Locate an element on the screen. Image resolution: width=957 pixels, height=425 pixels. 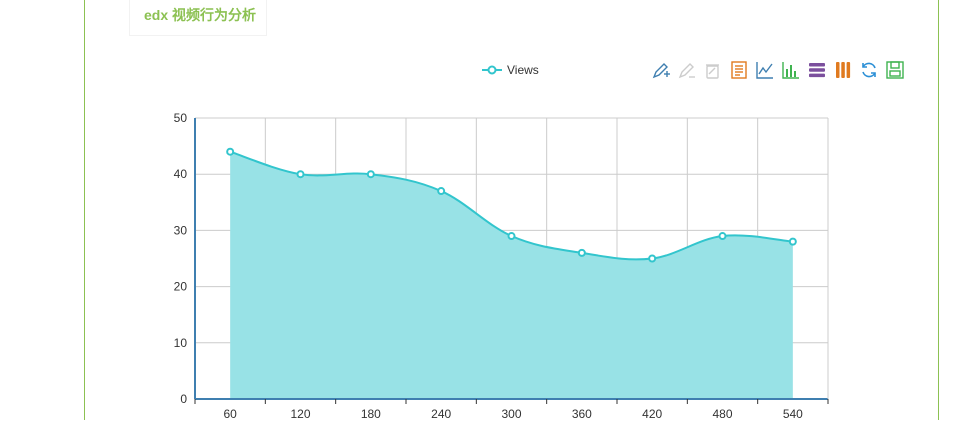
y-tick-label: 50 is located at coordinates (181, 118).